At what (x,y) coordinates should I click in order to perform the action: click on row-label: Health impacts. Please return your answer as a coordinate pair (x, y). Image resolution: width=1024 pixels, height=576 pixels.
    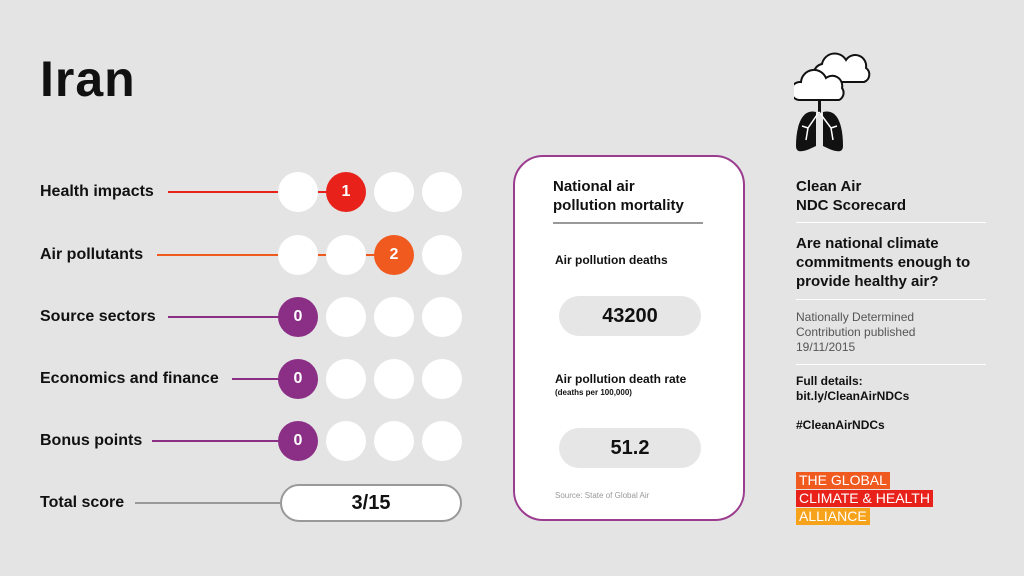
    Looking at the image, I should click on (97, 191).